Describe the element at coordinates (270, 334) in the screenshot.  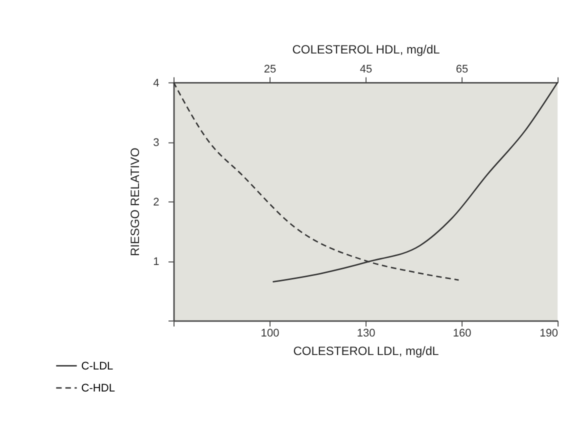
I see `x-tick-label: 100` at that location.